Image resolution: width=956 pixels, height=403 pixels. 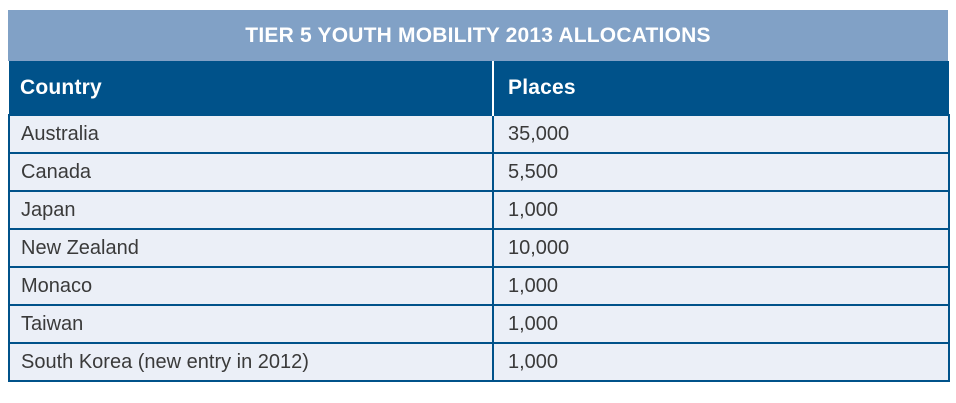 What do you see at coordinates (721, 134) in the screenshot?
I see `places-cell: 35,000` at bounding box center [721, 134].